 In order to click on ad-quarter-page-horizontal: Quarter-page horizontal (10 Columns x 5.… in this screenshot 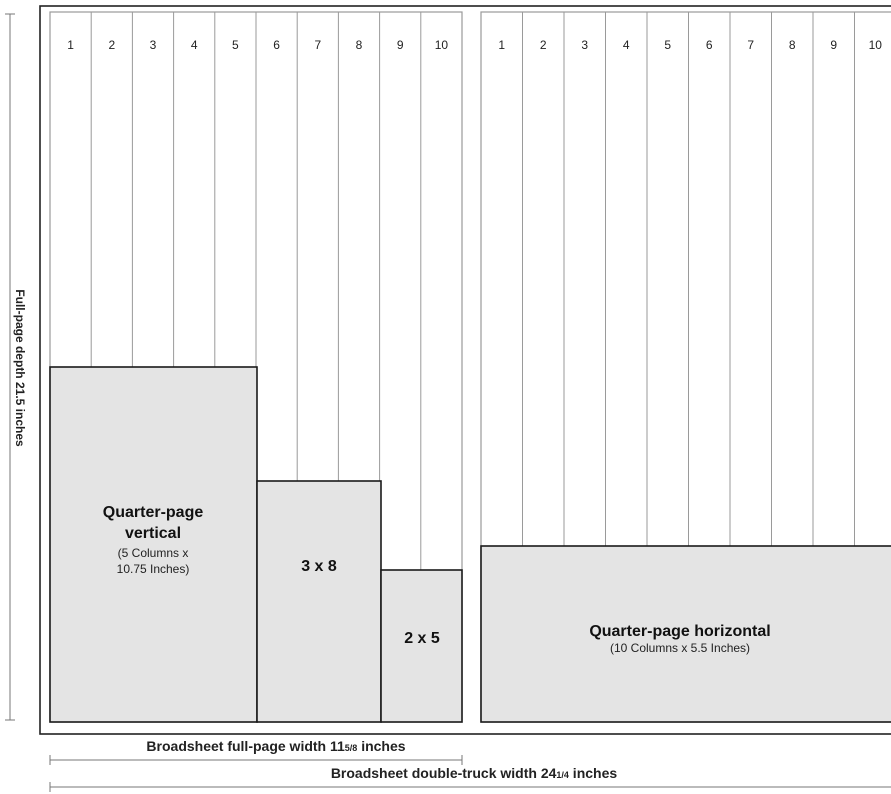, I will do `click(685, 634)`.